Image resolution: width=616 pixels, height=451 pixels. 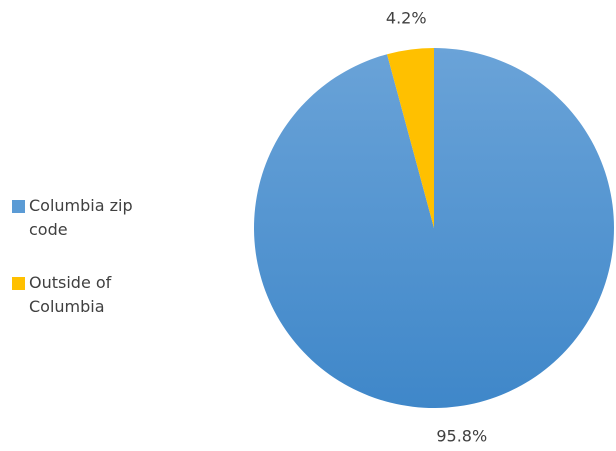 I want to click on pie-slice, so click(x=410, y=138).